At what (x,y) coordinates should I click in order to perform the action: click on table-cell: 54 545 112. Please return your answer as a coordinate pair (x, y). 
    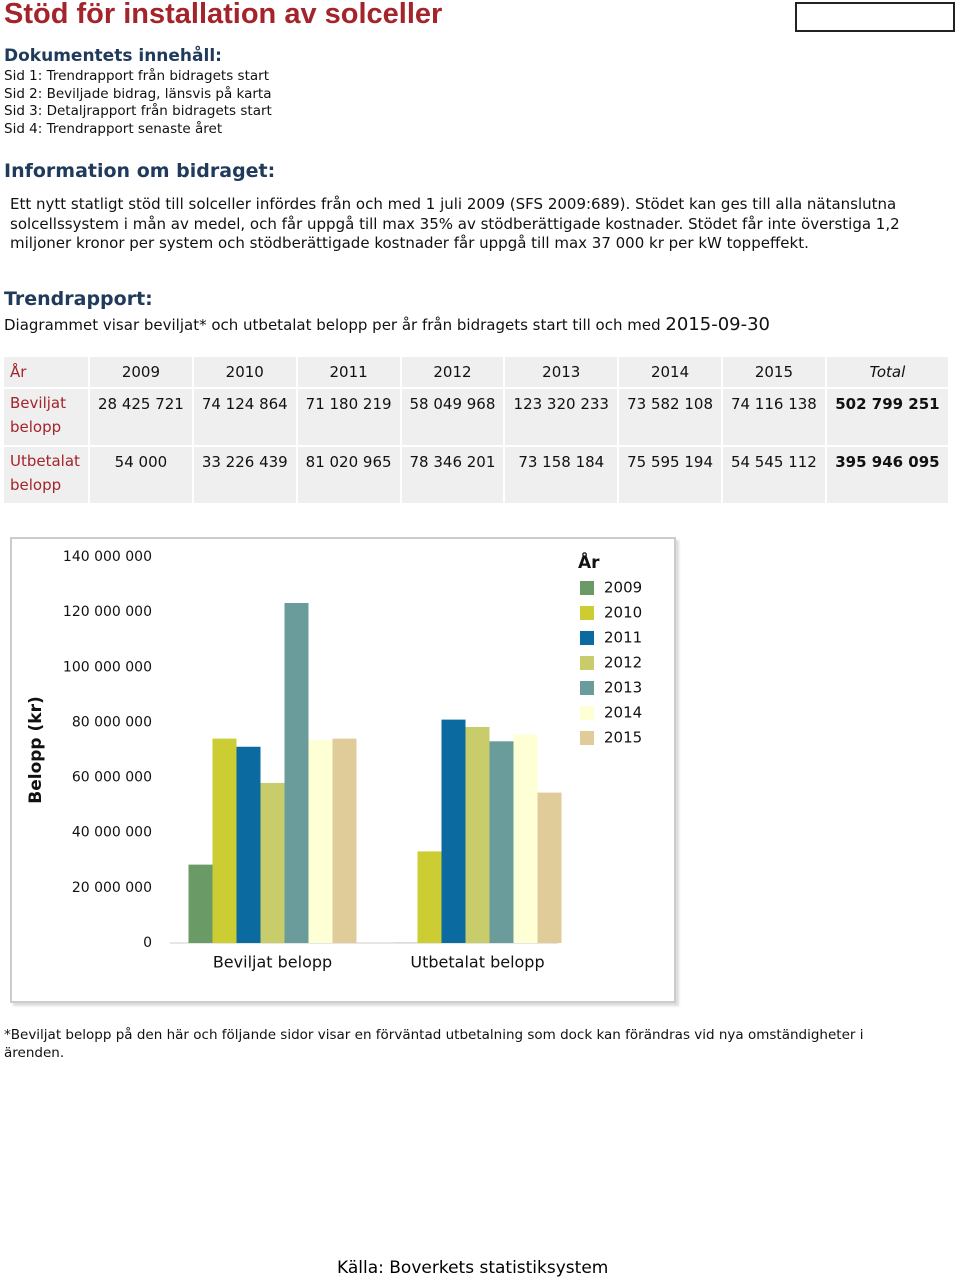
    Looking at the image, I should click on (773, 475).